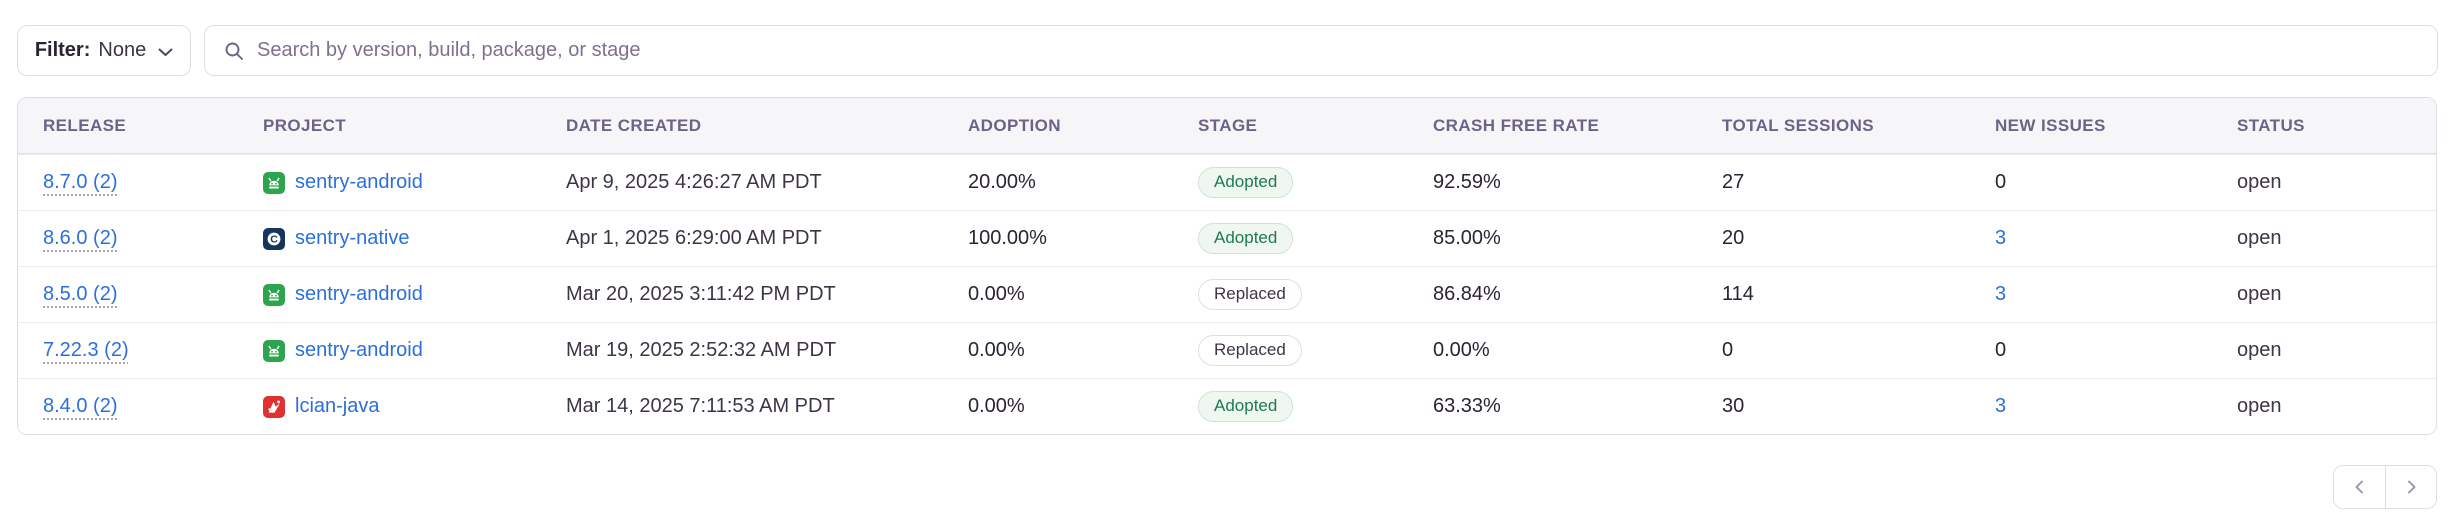 The height and width of the screenshot is (532, 2460). I want to click on column-header-stage: Stage, so click(1228, 125).